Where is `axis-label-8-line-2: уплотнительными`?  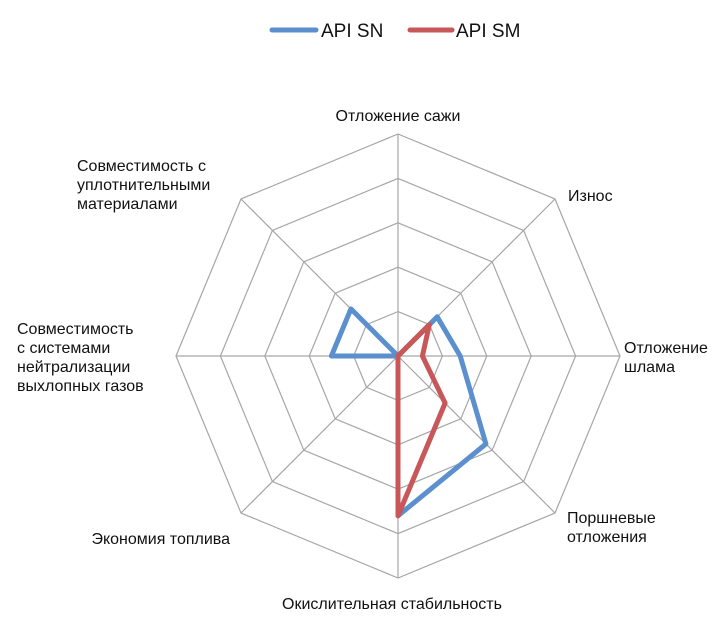 axis-label-8-line-2: уплотнительными is located at coordinates (143, 185).